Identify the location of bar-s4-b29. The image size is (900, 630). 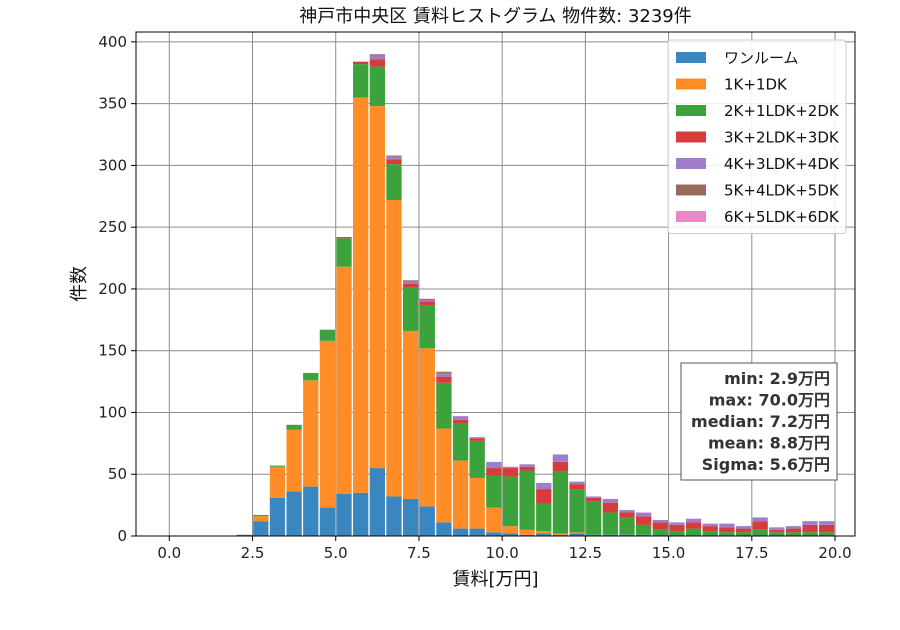
(727, 525).